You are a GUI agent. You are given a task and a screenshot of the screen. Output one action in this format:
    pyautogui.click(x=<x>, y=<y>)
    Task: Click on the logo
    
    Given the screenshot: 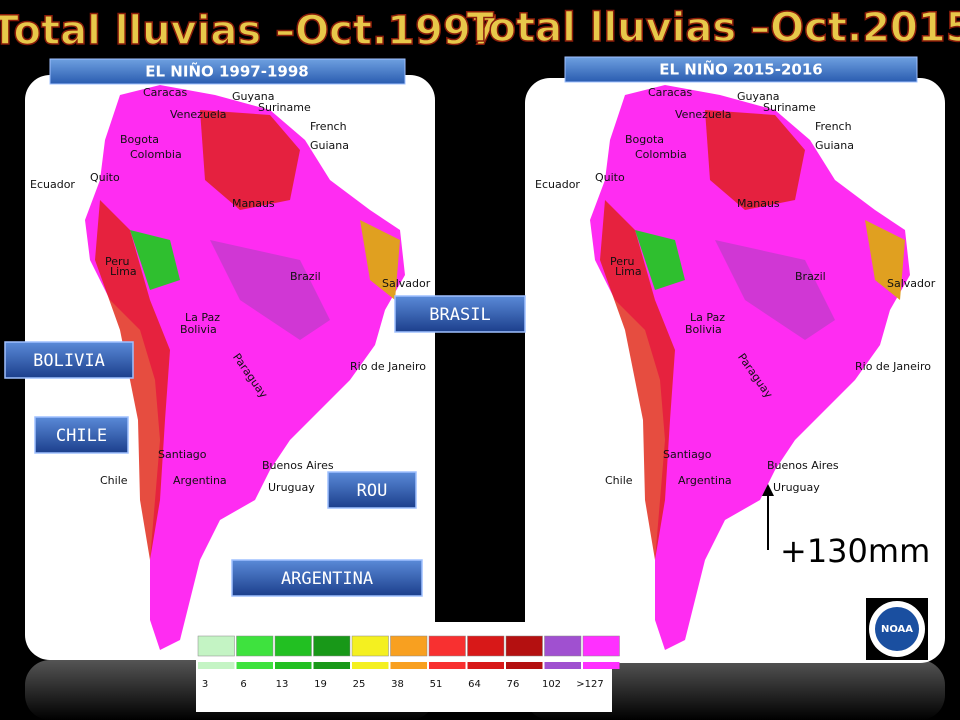 What is the action you would take?
    pyautogui.click(x=897, y=629)
    